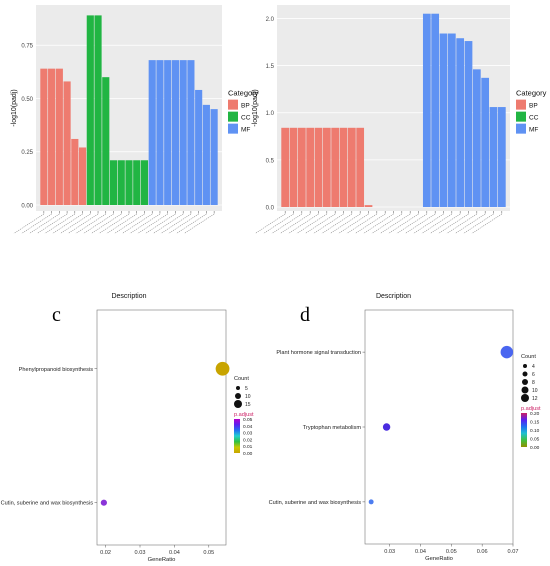  What do you see at coordinates (332, 428) in the screenshot?
I see `y-tick-label-d-1: Tryptophan metabolism` at bounding box center [332, 428].